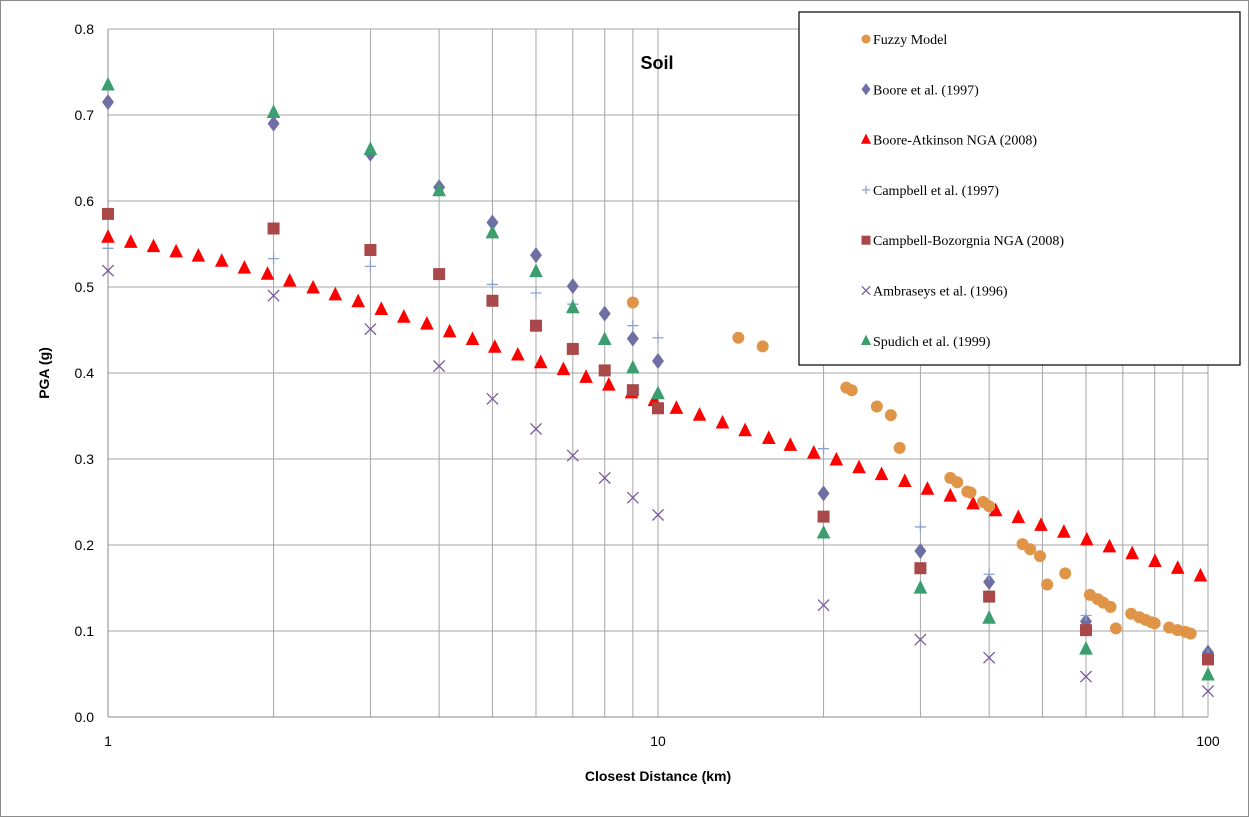 This screenshot has width=1249, height=817. What do you see at coordinates (926, 90) in the screenshot?
I see `legend-label: Boore et al. (1997)` at bounding box center [926, 90].